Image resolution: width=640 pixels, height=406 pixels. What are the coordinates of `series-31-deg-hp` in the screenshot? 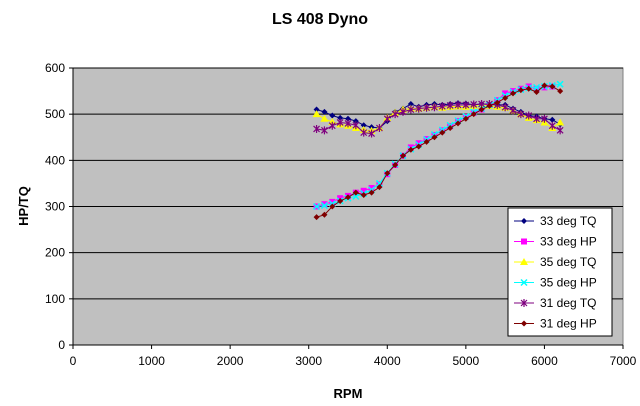 It's located at (438, 151).